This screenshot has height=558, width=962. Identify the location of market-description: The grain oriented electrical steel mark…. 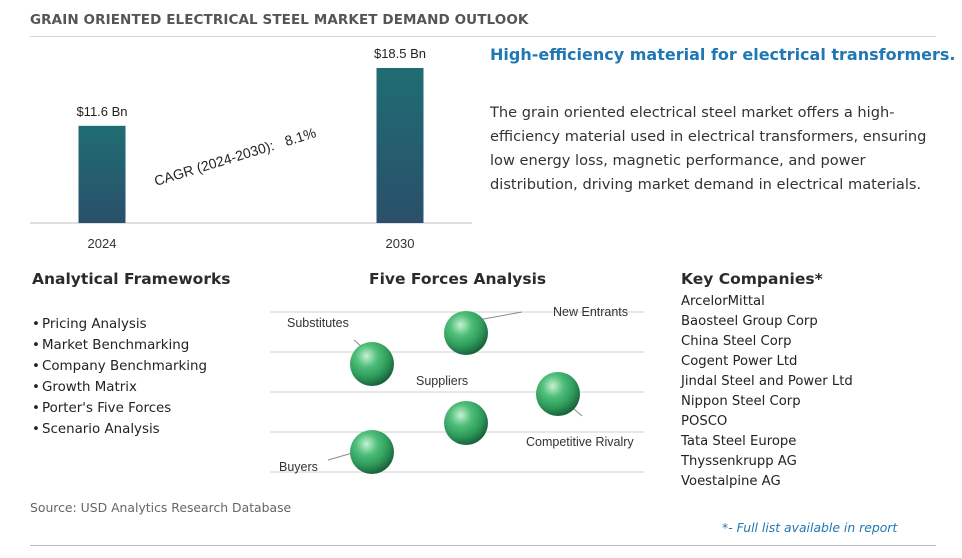
(708, 148).